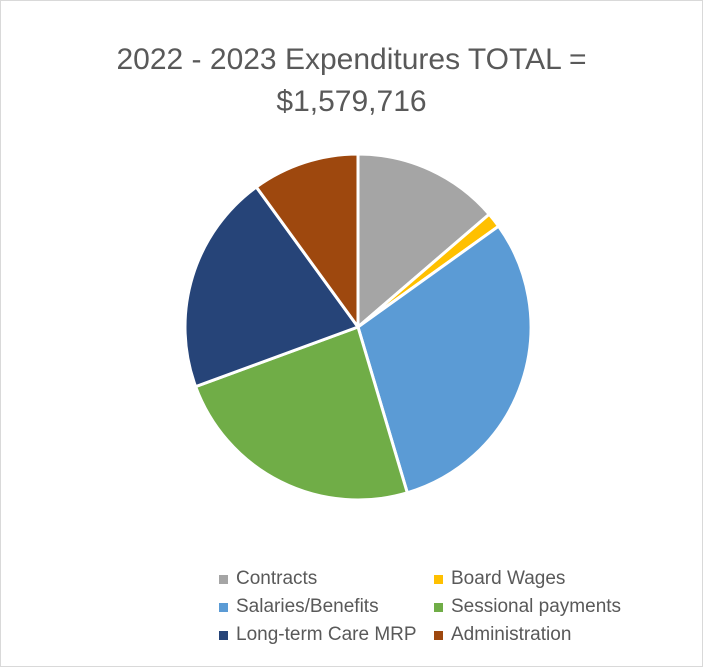 This screenshot has height=667, width=703. I want to click on chart-title-line-1: 2022 - 2023 Expenditures TOTAL =, so click(351, 59).